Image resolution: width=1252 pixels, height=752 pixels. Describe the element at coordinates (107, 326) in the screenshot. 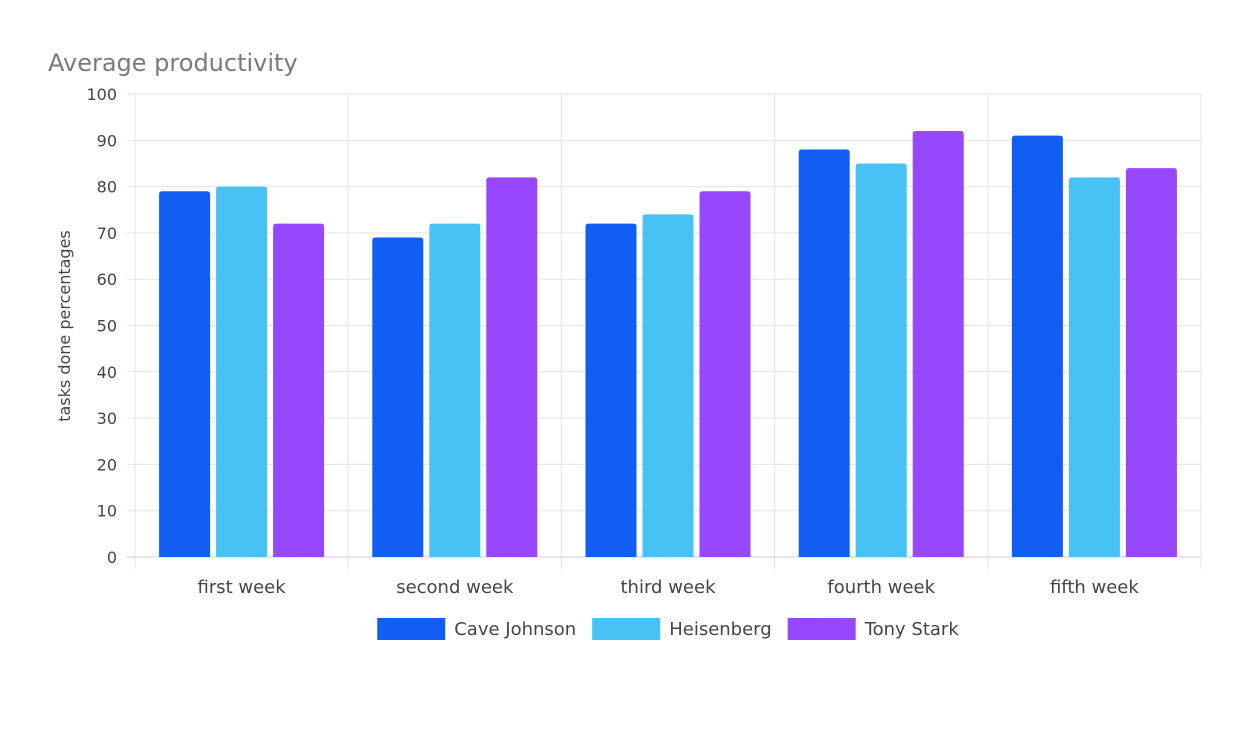

I see `y-tick-label: 50` at that location.